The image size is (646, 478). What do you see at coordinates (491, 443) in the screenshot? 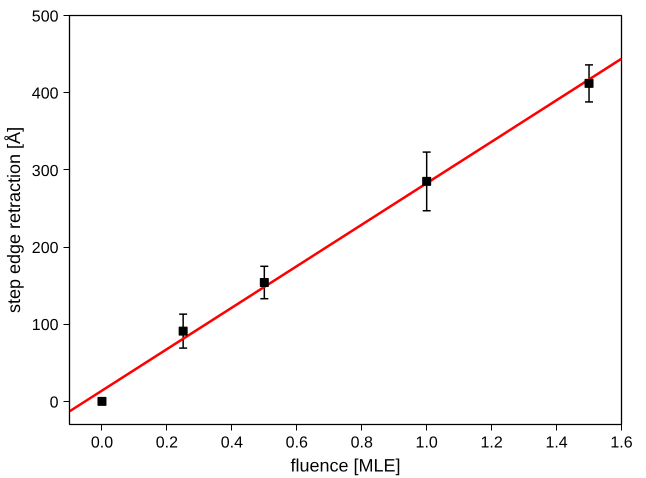
I see `x-tick-label: 1.2` at bounding box center [491, 443].